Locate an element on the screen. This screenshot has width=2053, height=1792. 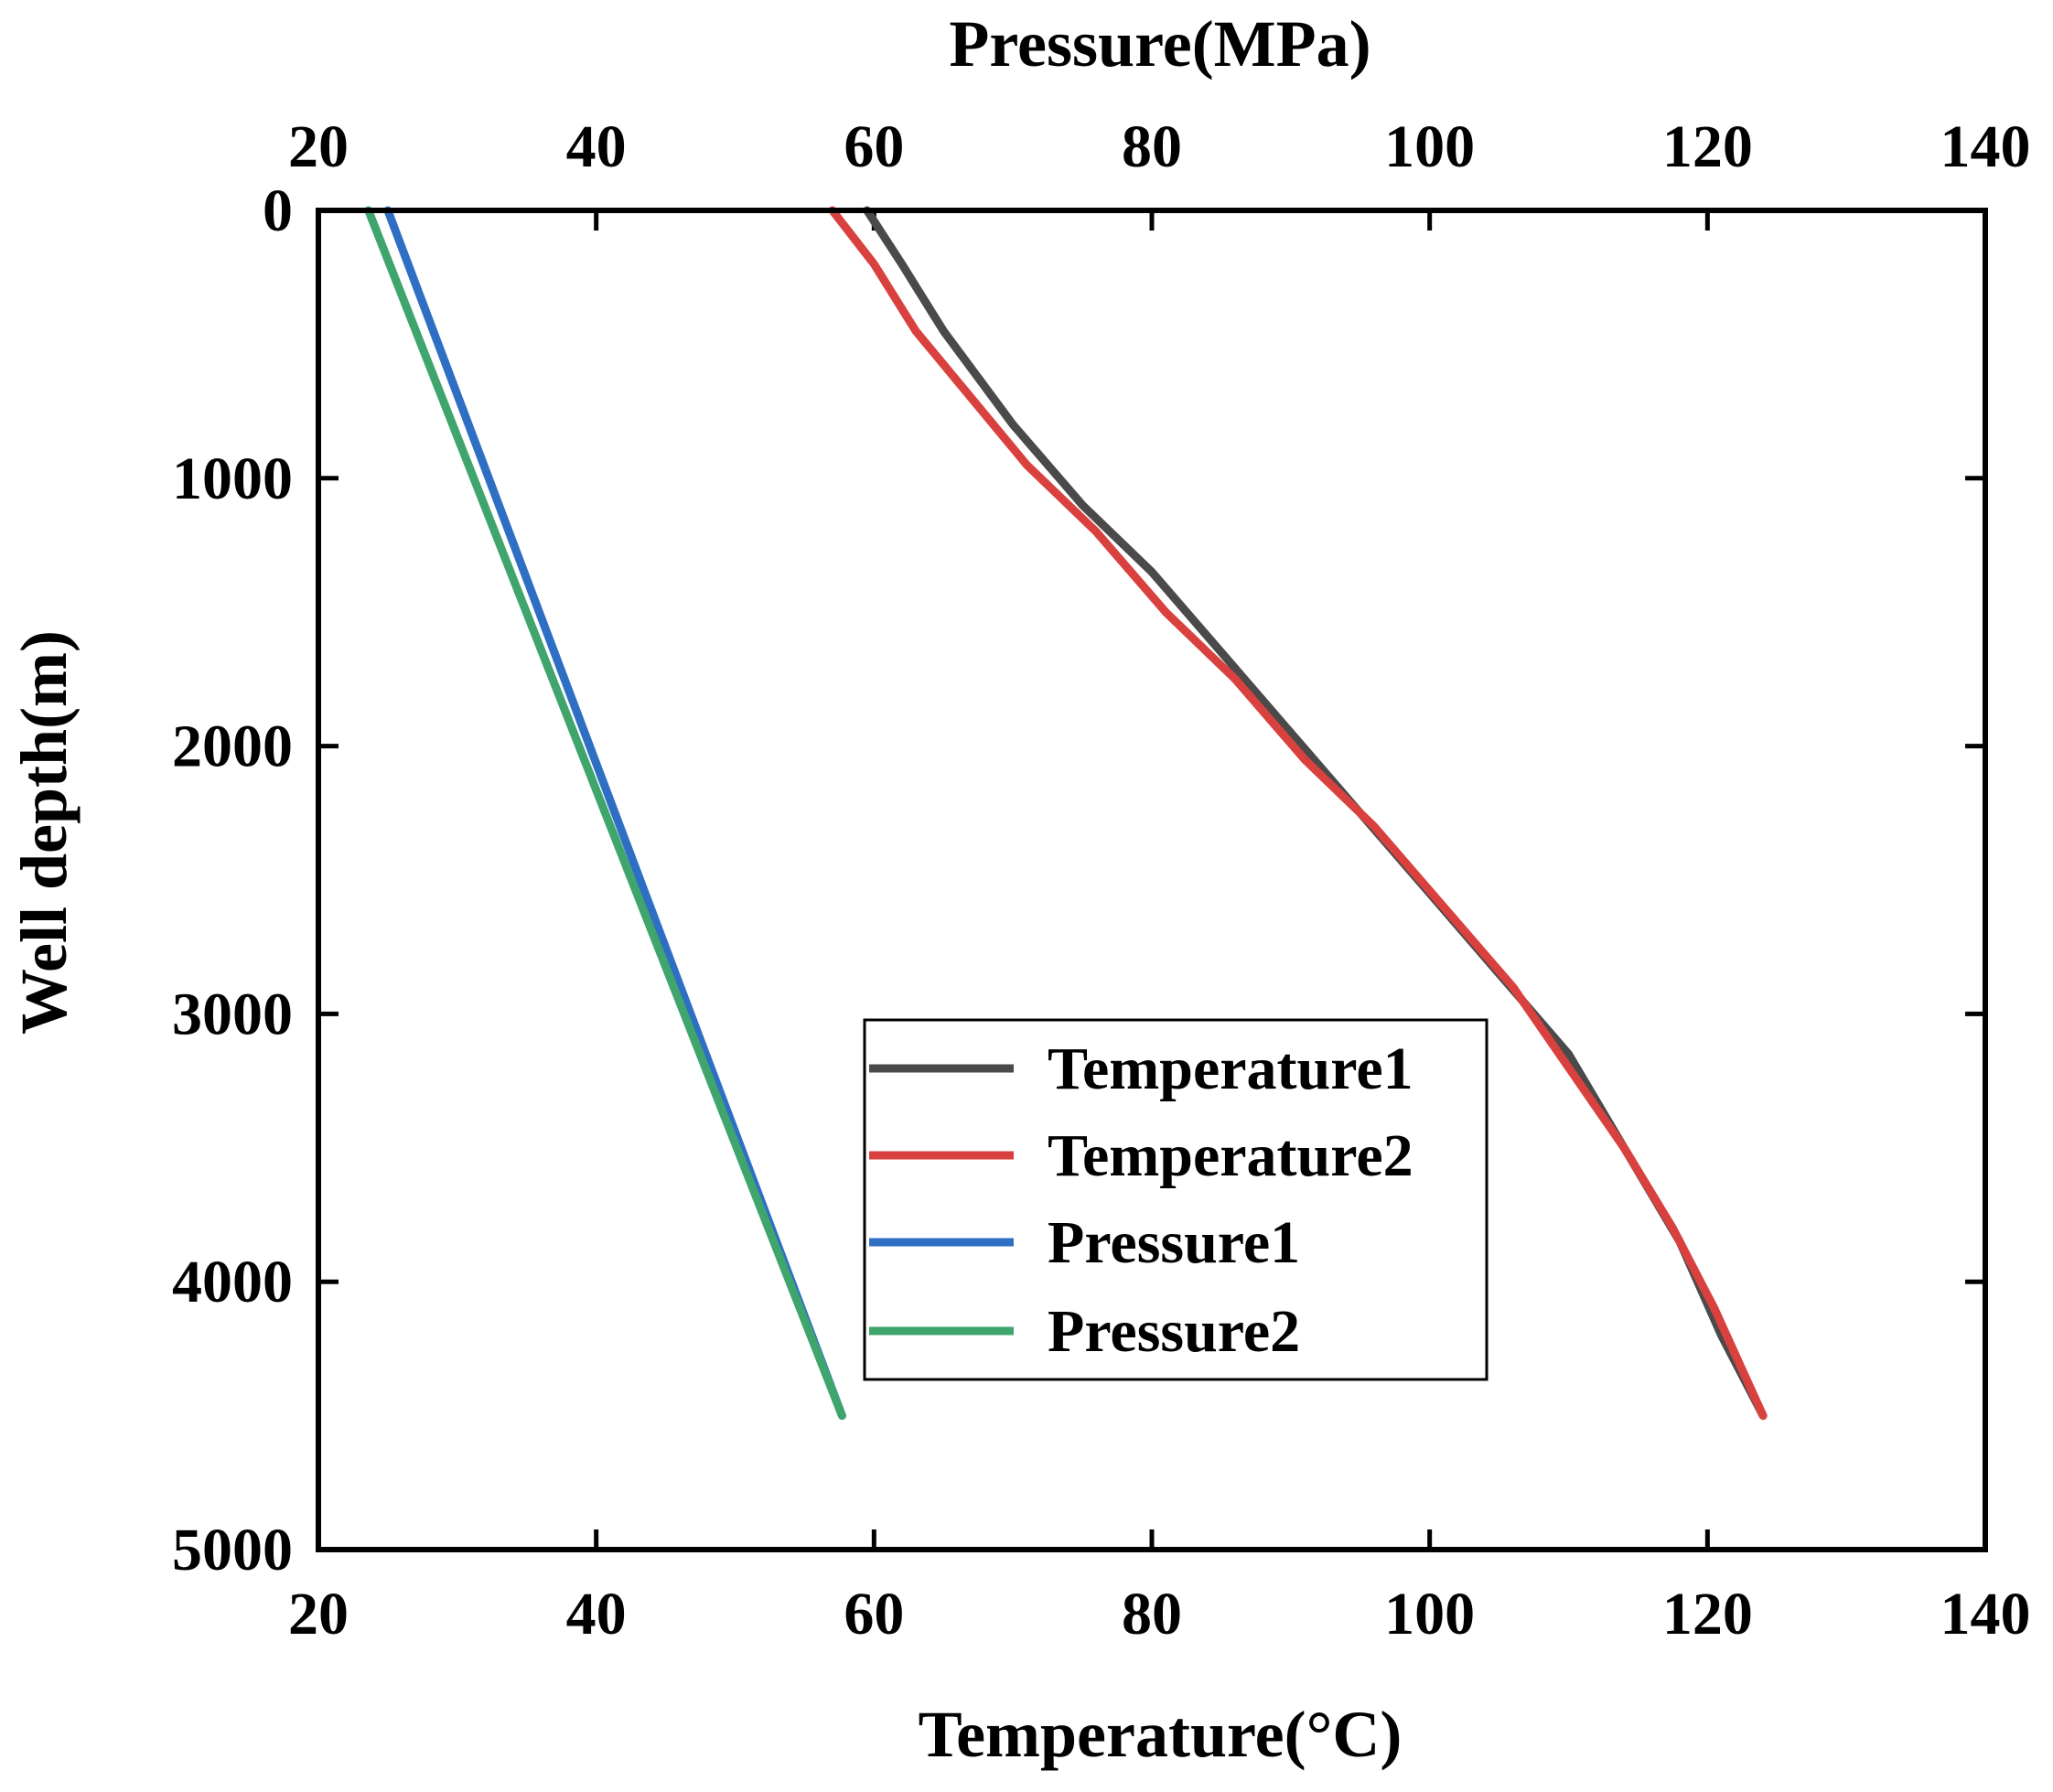
x-bottom-tick-label: 60 is located at coordinates (874, 1614).